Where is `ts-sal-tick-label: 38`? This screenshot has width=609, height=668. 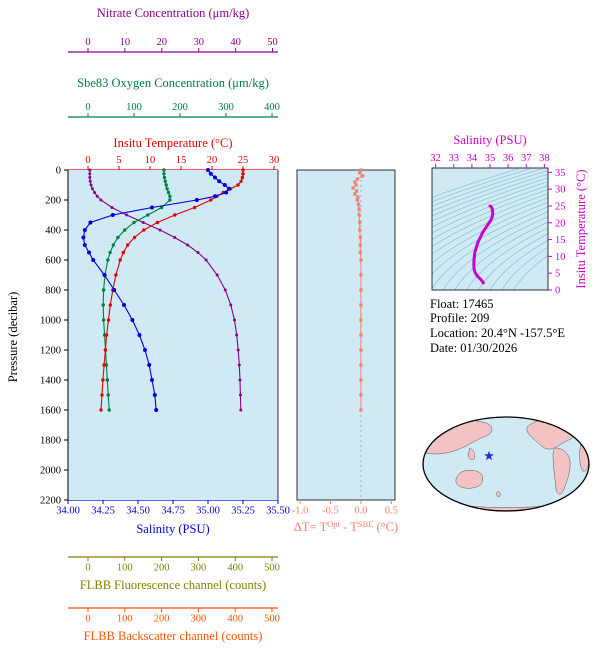
ts-sal-tick-label: 38 is located at coordinates (544, 158).